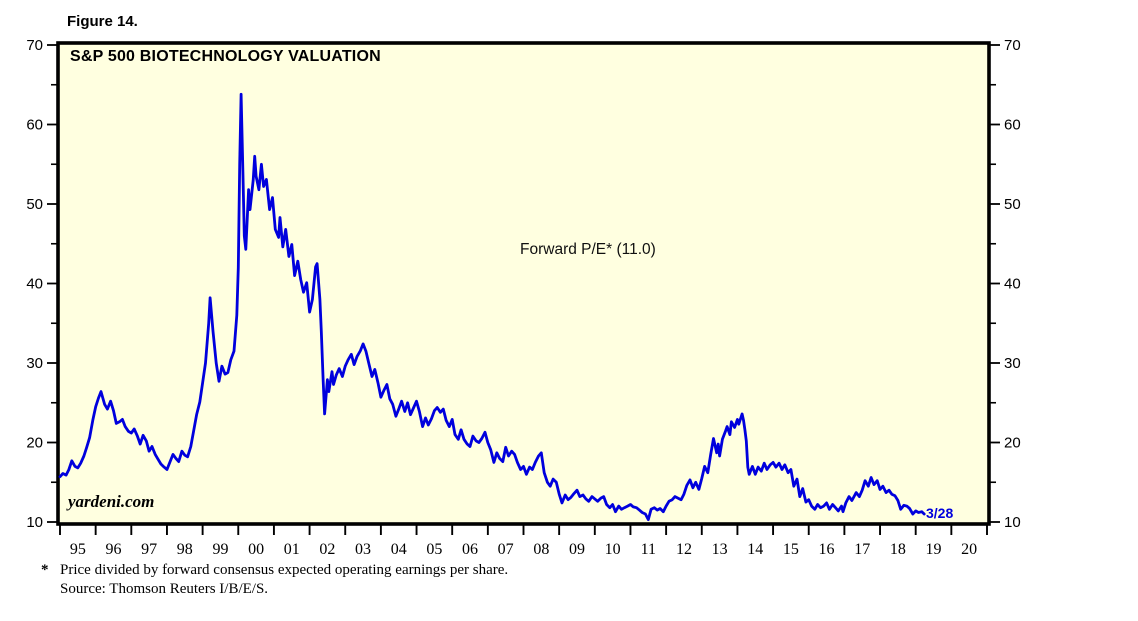 The width and height of the screenshot is (1138, 621). I want to click on y-axis-label-right: 40, so click(1012, 284).